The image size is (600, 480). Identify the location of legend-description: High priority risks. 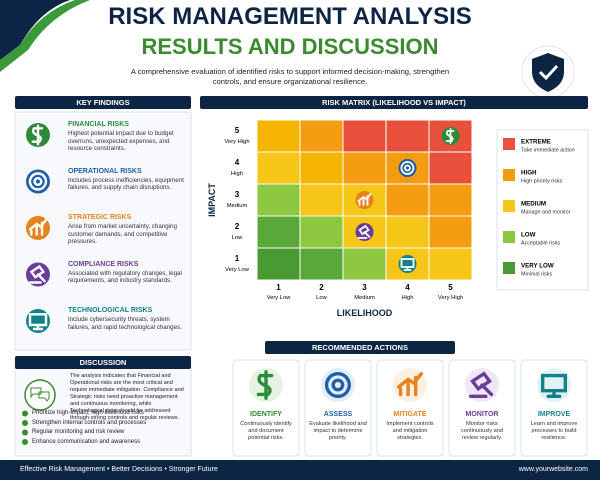
(542, 181).